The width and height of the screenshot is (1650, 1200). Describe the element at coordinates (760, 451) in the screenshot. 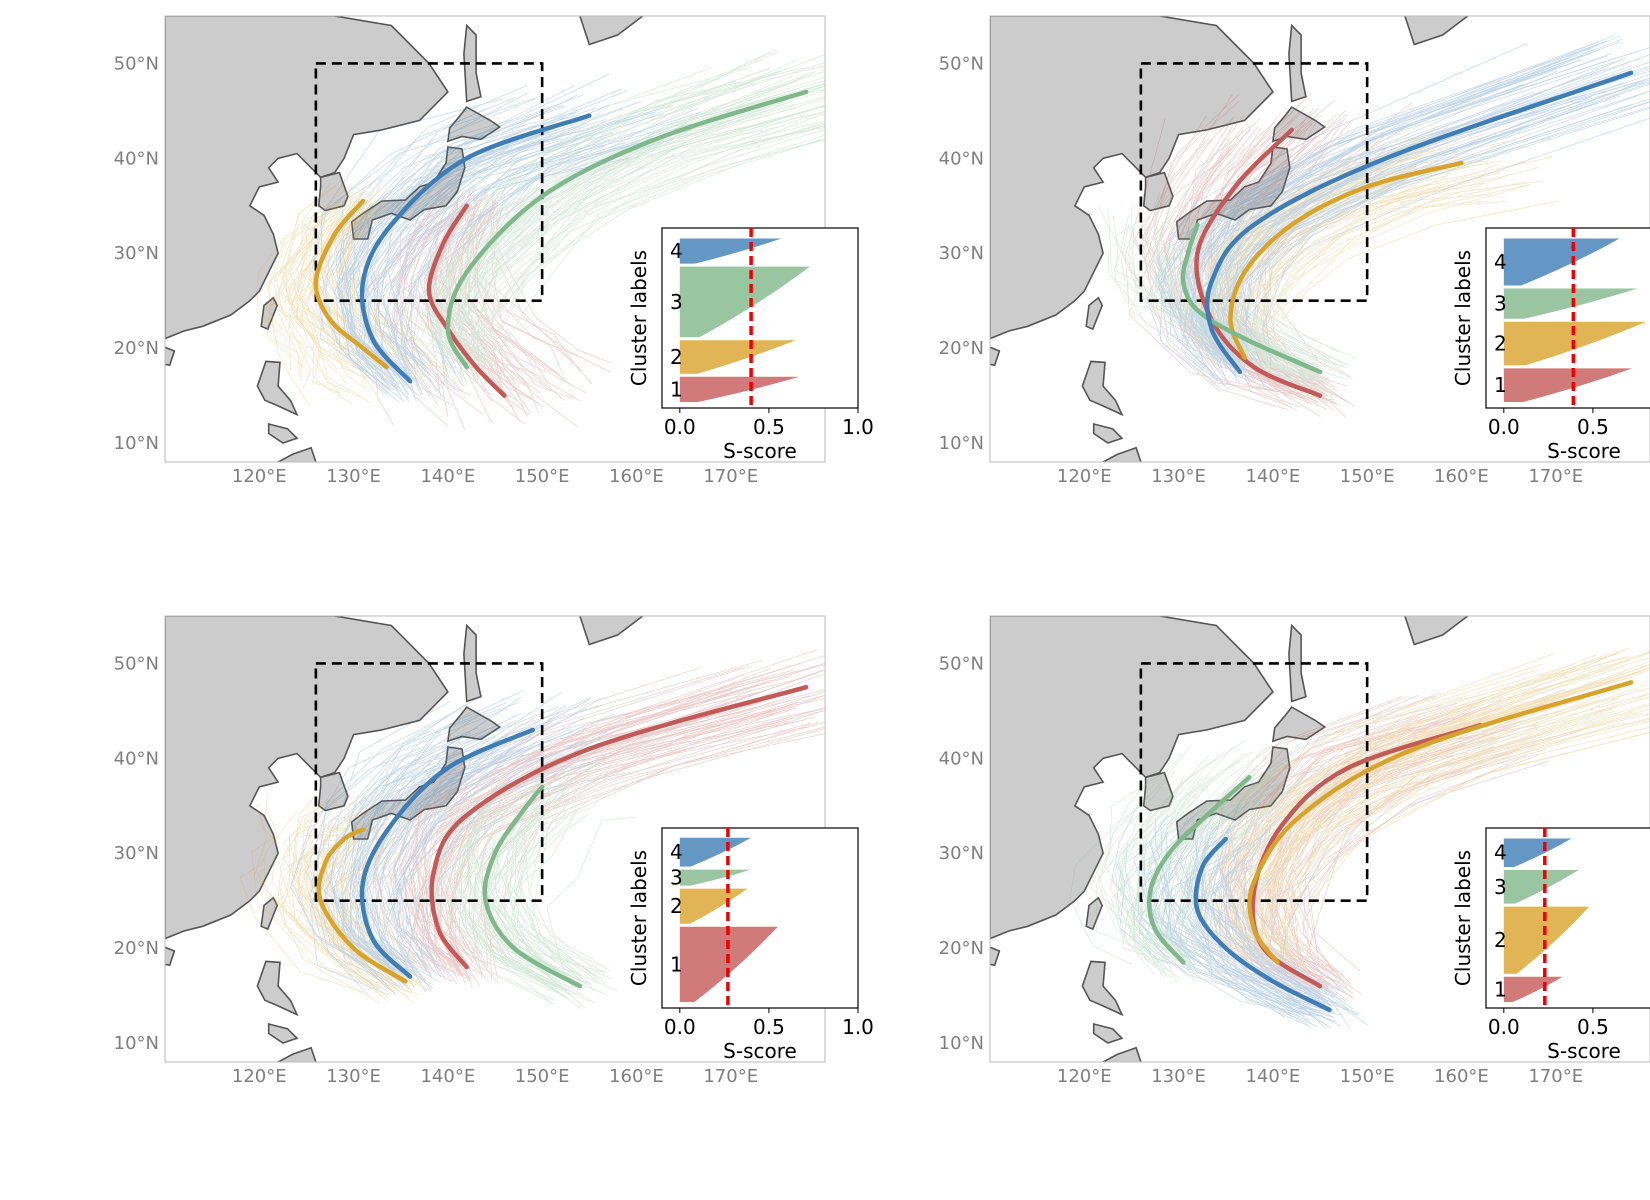

I see `inset-x-label: S-score` at that location.